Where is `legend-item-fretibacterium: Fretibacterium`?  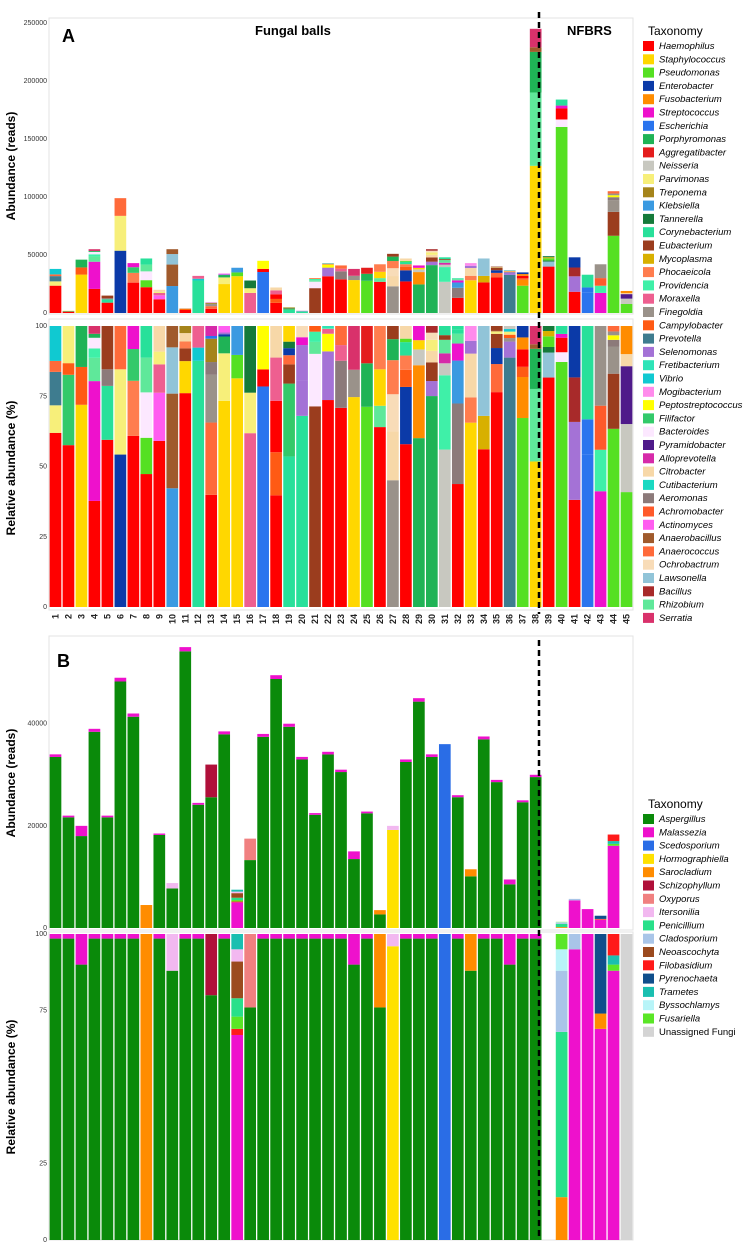
legend-item-fretibacterium: Fretibacterium is located at coordinates (689, 365).